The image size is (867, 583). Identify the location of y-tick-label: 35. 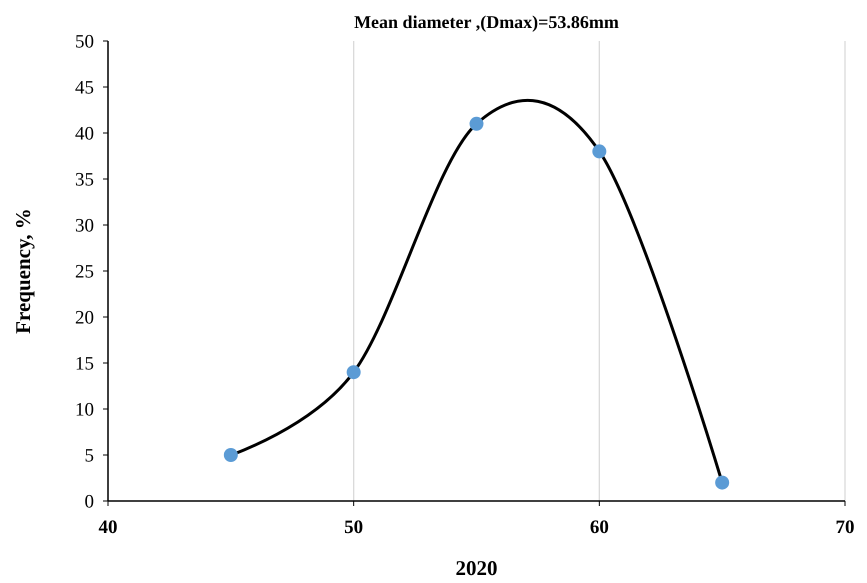
(84, 180).